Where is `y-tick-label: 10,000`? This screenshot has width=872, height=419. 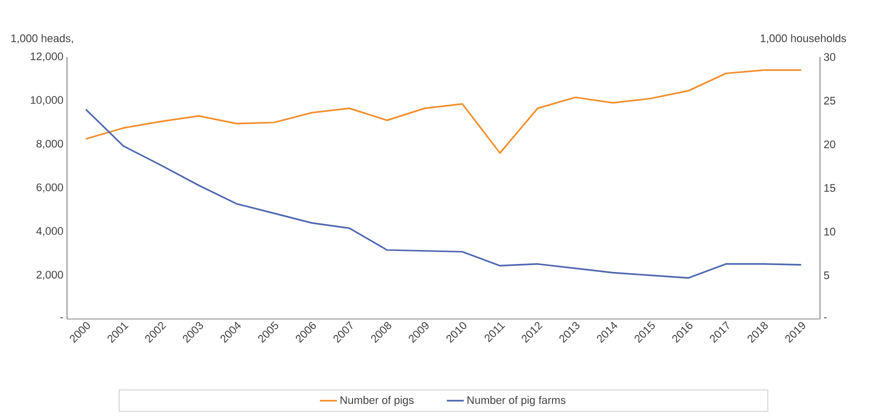 y-tick-label: 10,000 is located at coordinates (47, 101).